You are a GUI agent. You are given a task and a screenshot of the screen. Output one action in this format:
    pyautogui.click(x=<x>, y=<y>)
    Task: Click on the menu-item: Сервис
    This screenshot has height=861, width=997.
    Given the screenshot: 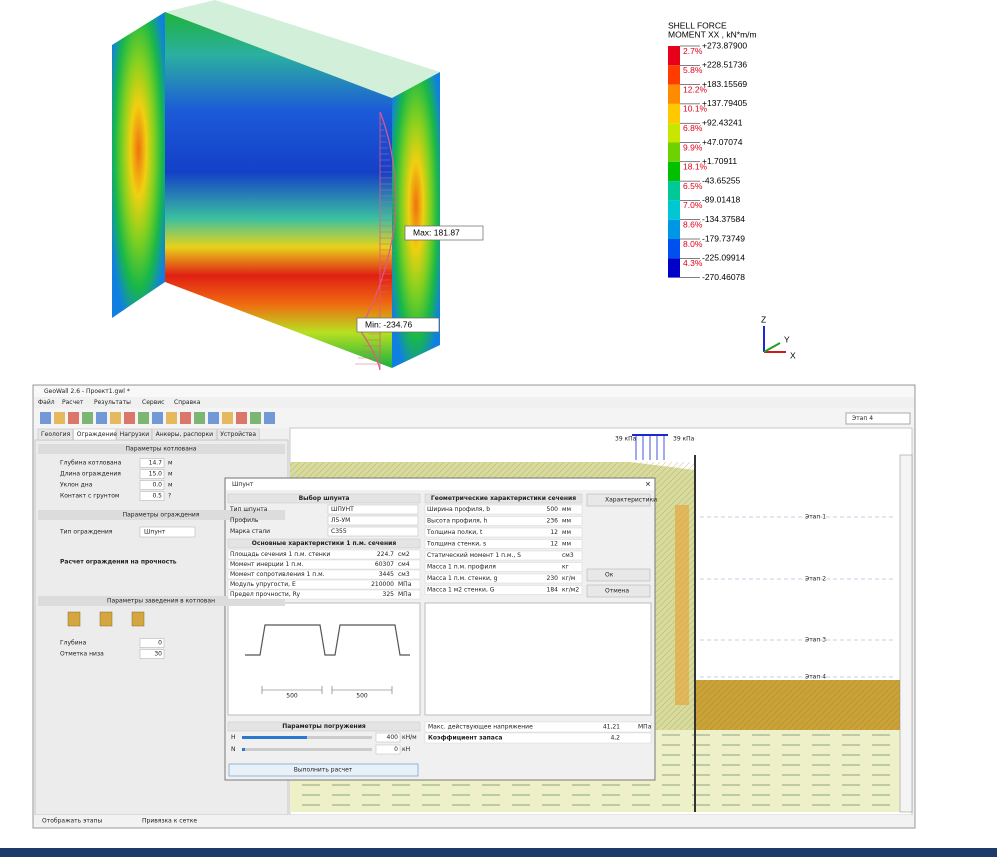 What is the action you would take?
    pyautogui.click(x=153, y=402)
    